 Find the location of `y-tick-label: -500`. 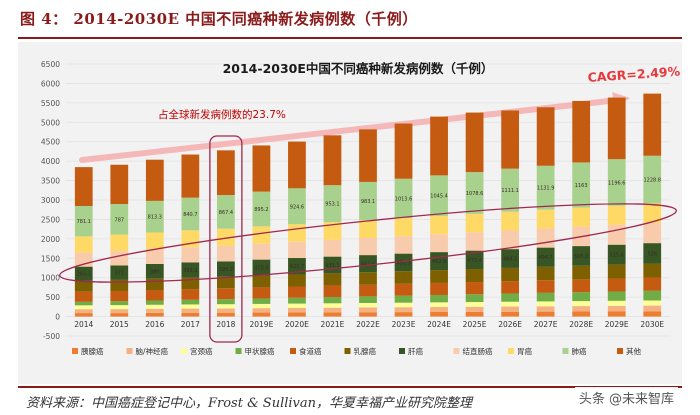

y-tick-label: -500 is located at coordinates (51, 336).